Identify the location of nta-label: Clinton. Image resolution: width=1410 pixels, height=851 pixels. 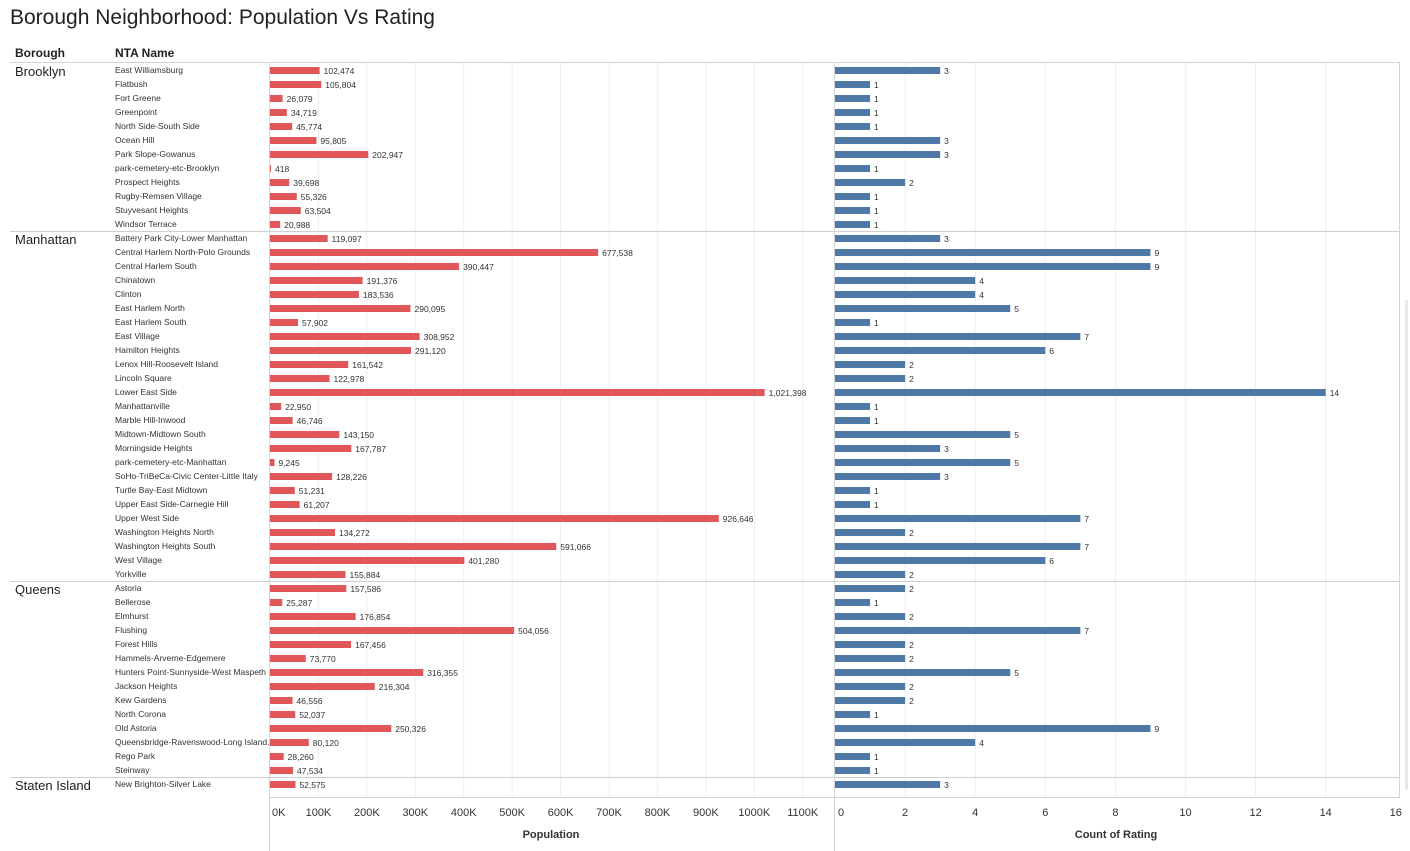
(128, 294).